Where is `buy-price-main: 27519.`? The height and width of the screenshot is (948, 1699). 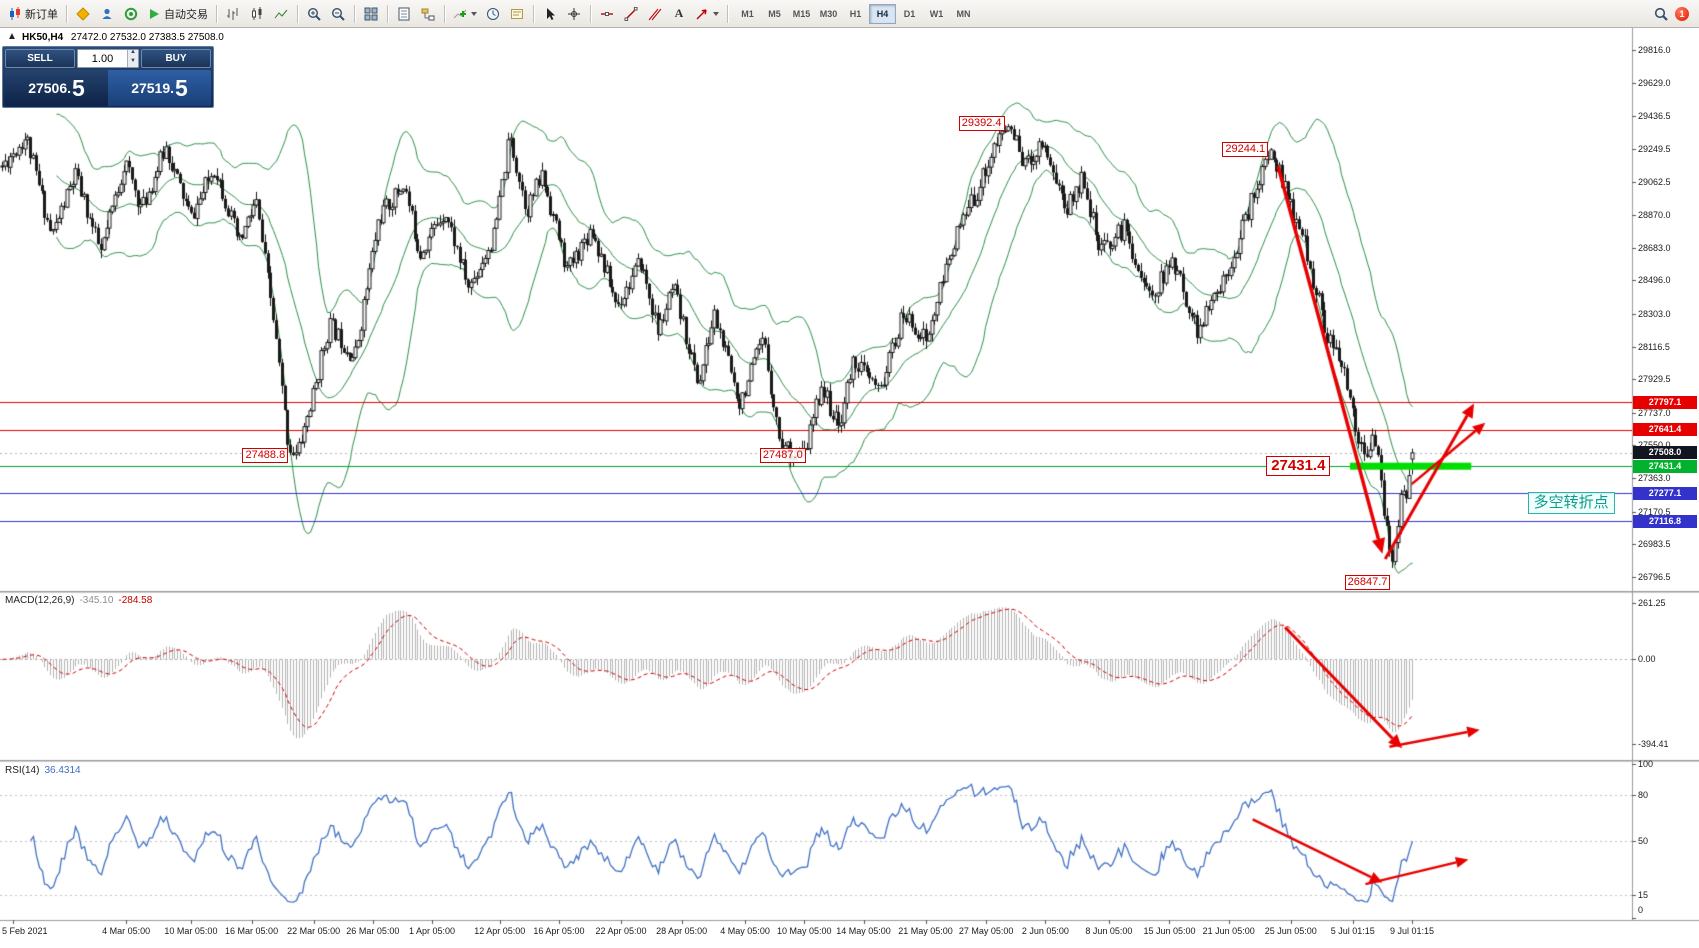 buy-price-main: 27519. is located at coordinates (153, 88).